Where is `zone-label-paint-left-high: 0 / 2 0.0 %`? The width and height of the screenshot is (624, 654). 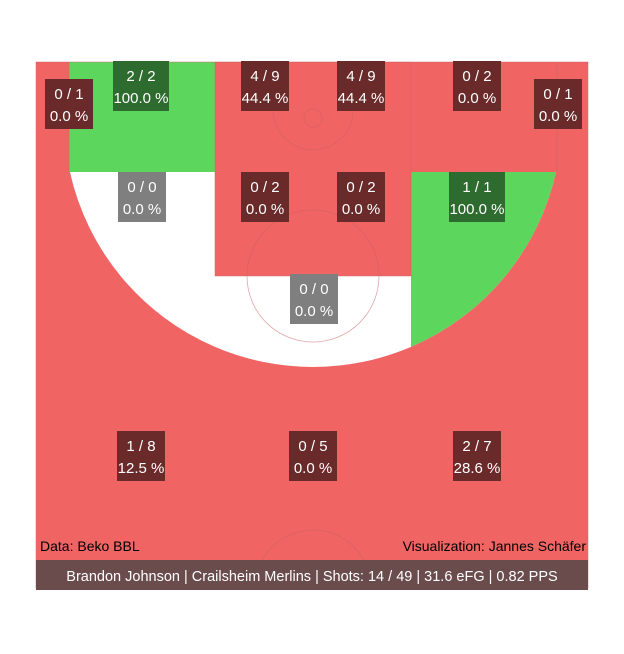 zone-label-paint-left-high: 0 / 2 0.0 % is located at coordinates (265, 197).